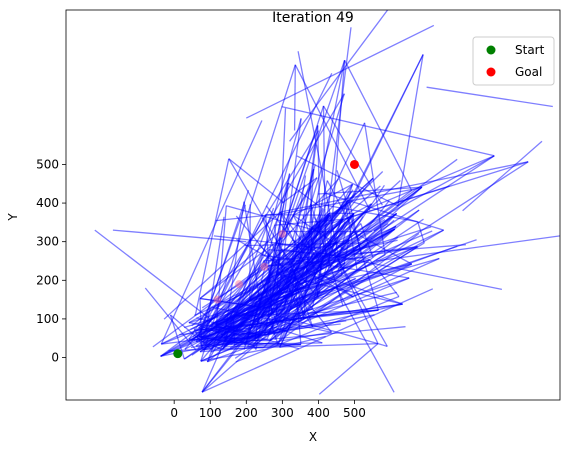 The height and width of the screenshot is (455, 571). I want to click on start-marker, so click(178, 354).